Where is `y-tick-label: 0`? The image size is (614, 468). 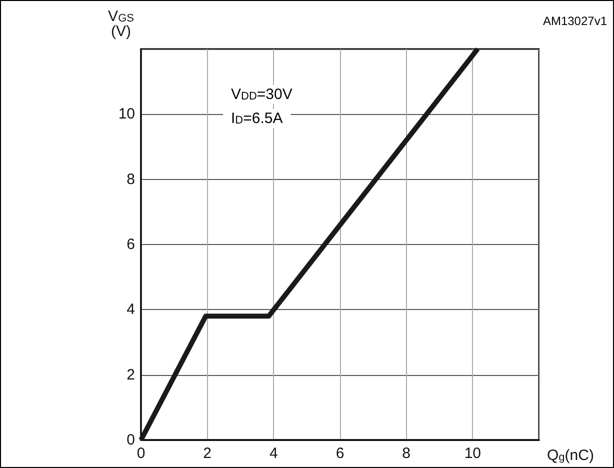
y-tick-label: 0 is located at coordinates (130, 440).